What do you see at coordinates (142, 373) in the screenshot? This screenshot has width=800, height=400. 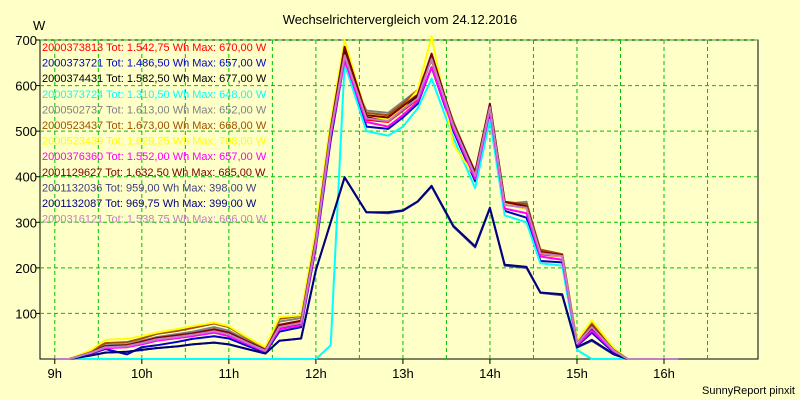 I see `x-tick-label: 10h` at bounding box center [142, 373].